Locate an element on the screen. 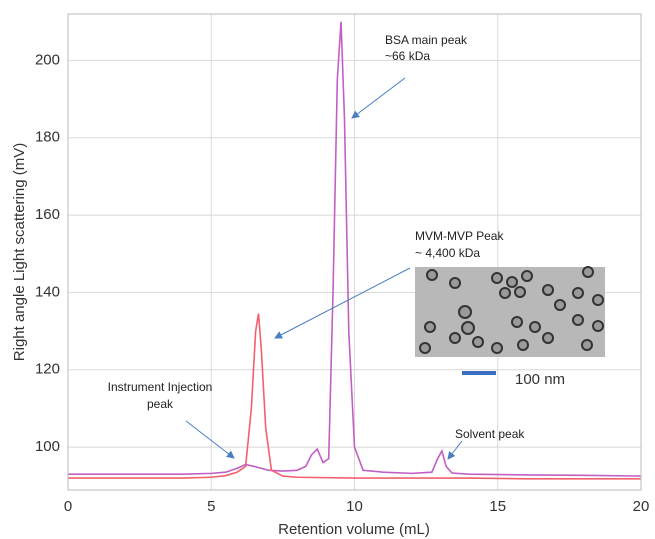  x-axis-label: Retention volume (mL) is located at coordinates (354, 529).